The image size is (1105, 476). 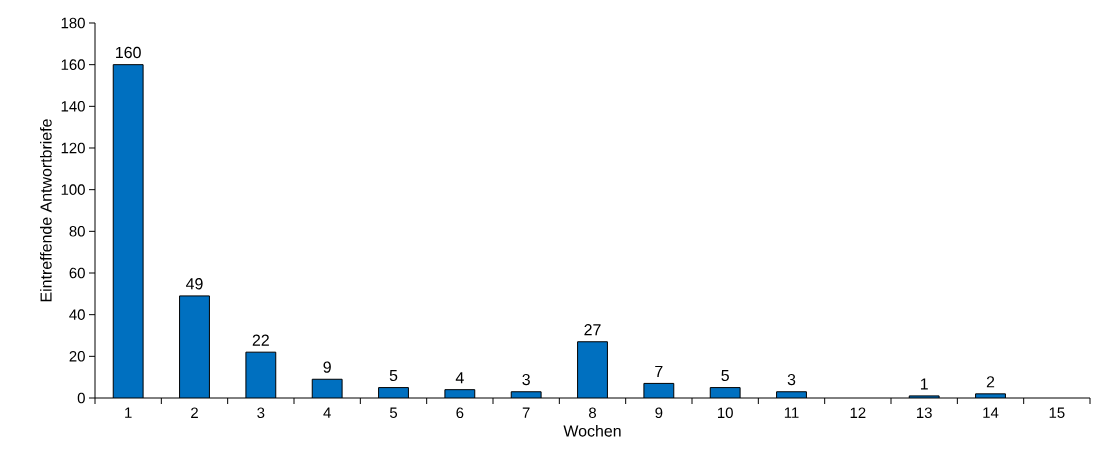 I want to click on x-tick-label: 15, so click(x=1057, y=412).